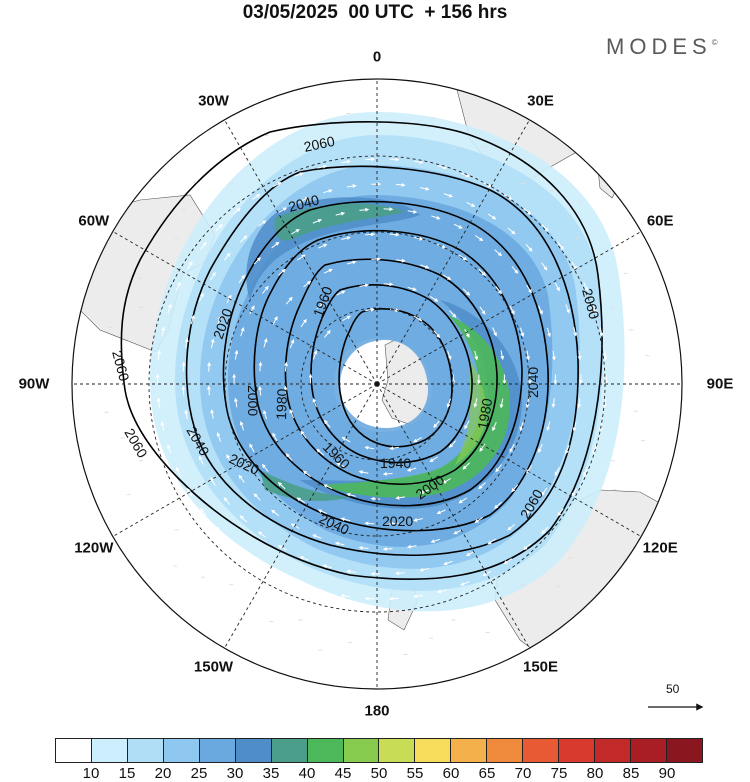  I want to click on map-title: 03/05/2025 00 UTC + 156 hrs, so click(375, 12).